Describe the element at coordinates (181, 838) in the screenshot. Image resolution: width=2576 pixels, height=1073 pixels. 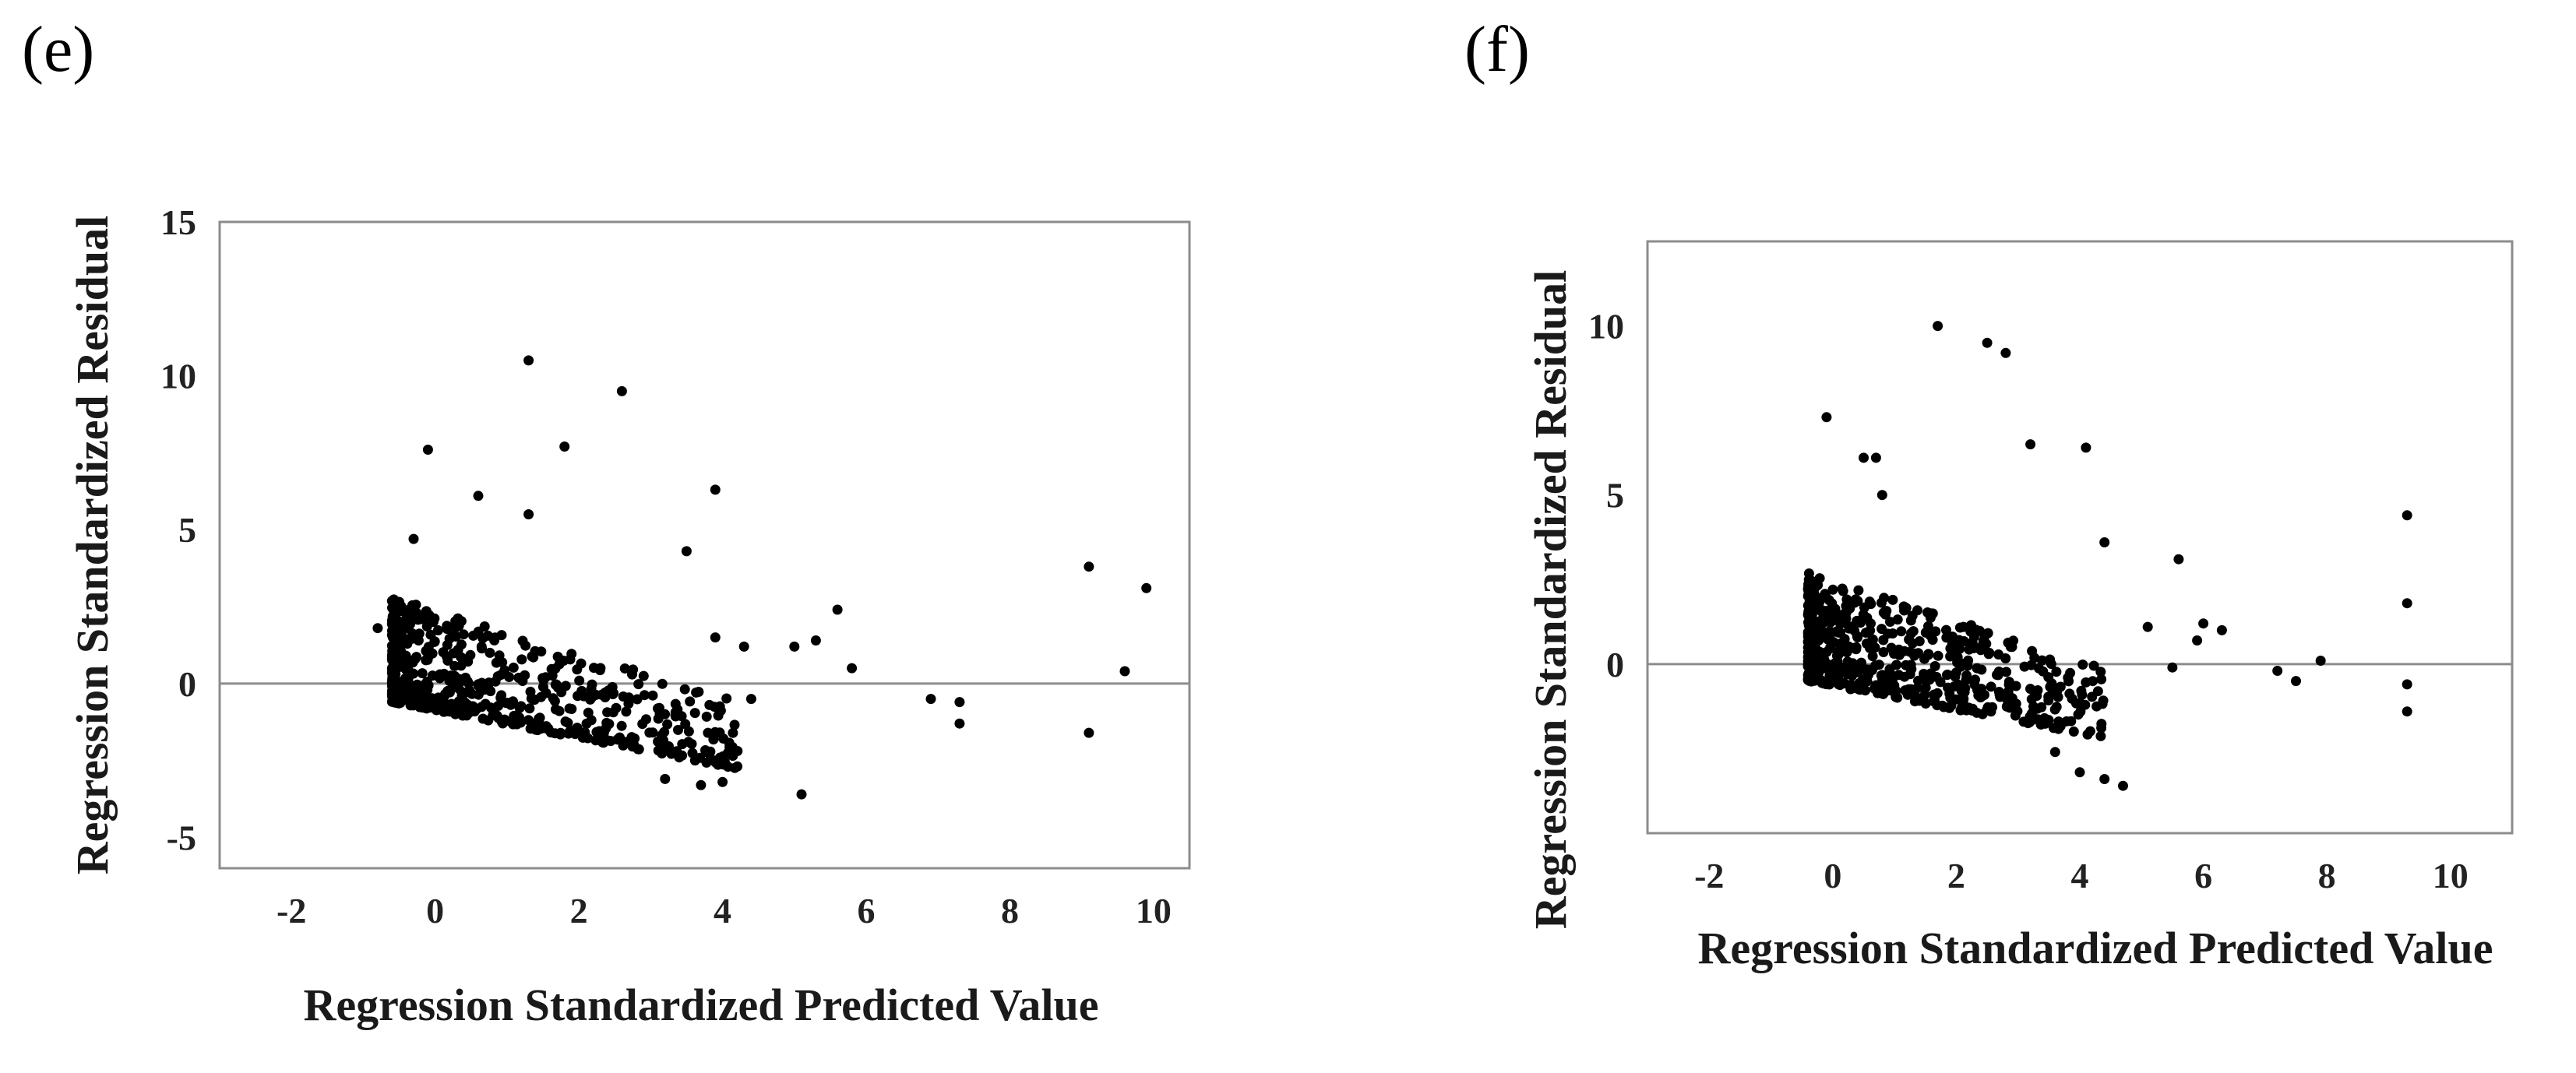
I see `y-tick-label: -5` at that location.